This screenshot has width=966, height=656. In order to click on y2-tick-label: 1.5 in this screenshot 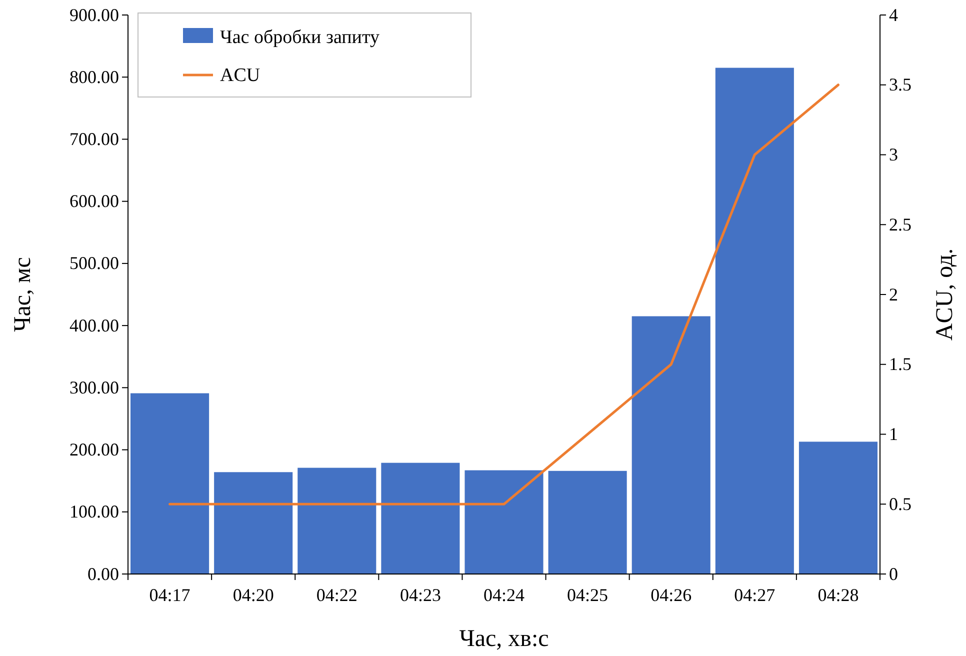, I will do `click(900, 364)`.